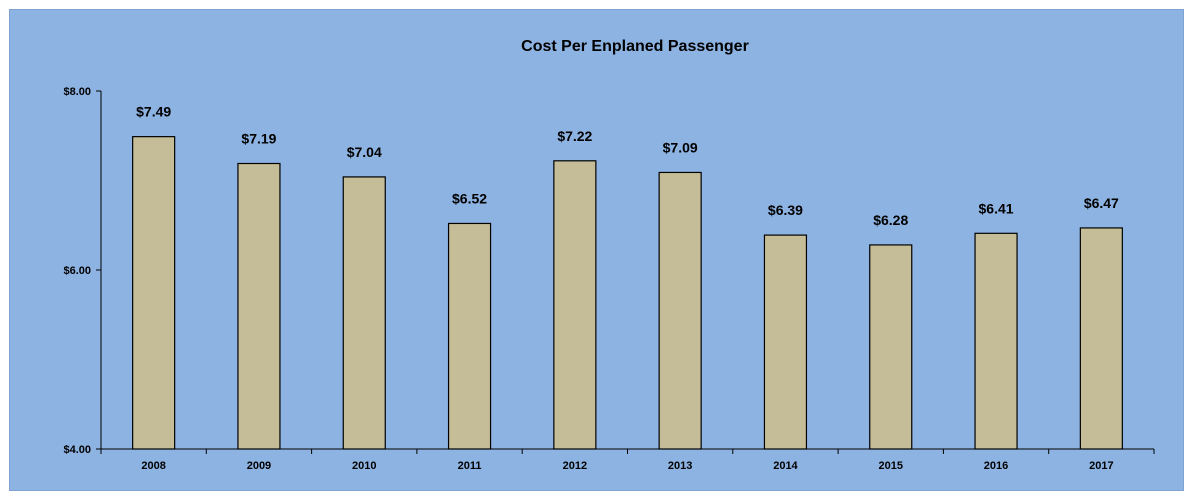  What do you see at coordinates (77, 450) in the screenshot?
I see `y-tick-label: $4.00` at bounding box center [77, 450].